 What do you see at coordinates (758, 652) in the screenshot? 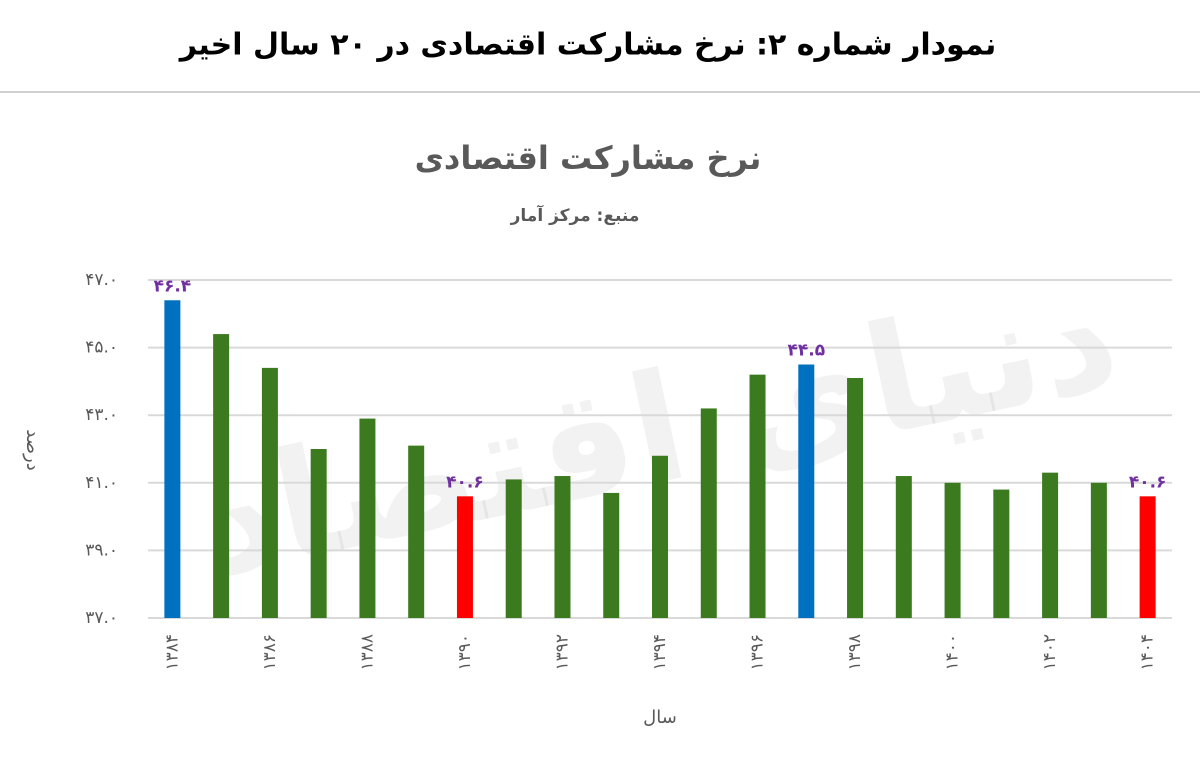
I see `x-tick-label: ۱۳۹۶` at bounding box center [758, 652].